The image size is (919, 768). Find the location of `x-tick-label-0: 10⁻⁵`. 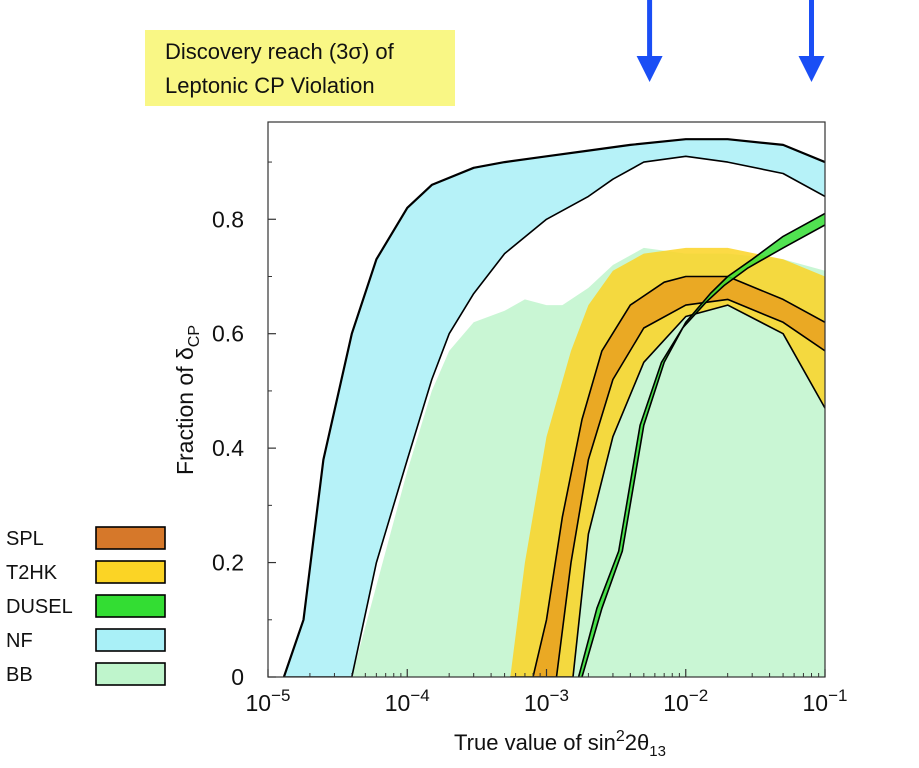

x-tick-label-0: 10⁻⁵ is located at coordinates (268, 701).